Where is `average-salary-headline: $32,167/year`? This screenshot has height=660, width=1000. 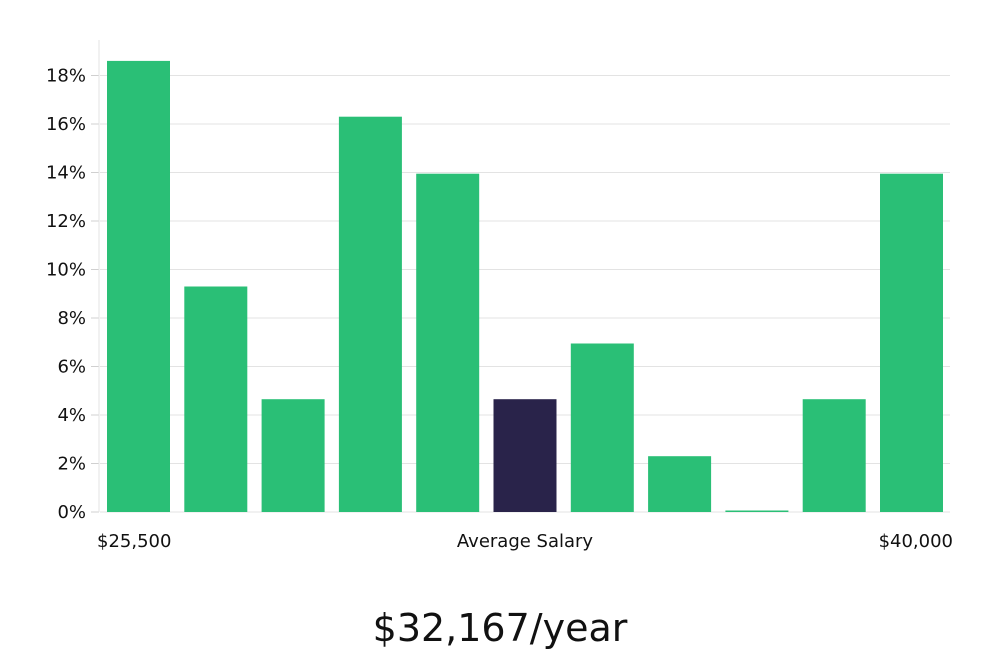 average-salary-headline: $32,167/year is located at coordinates (500, 628).